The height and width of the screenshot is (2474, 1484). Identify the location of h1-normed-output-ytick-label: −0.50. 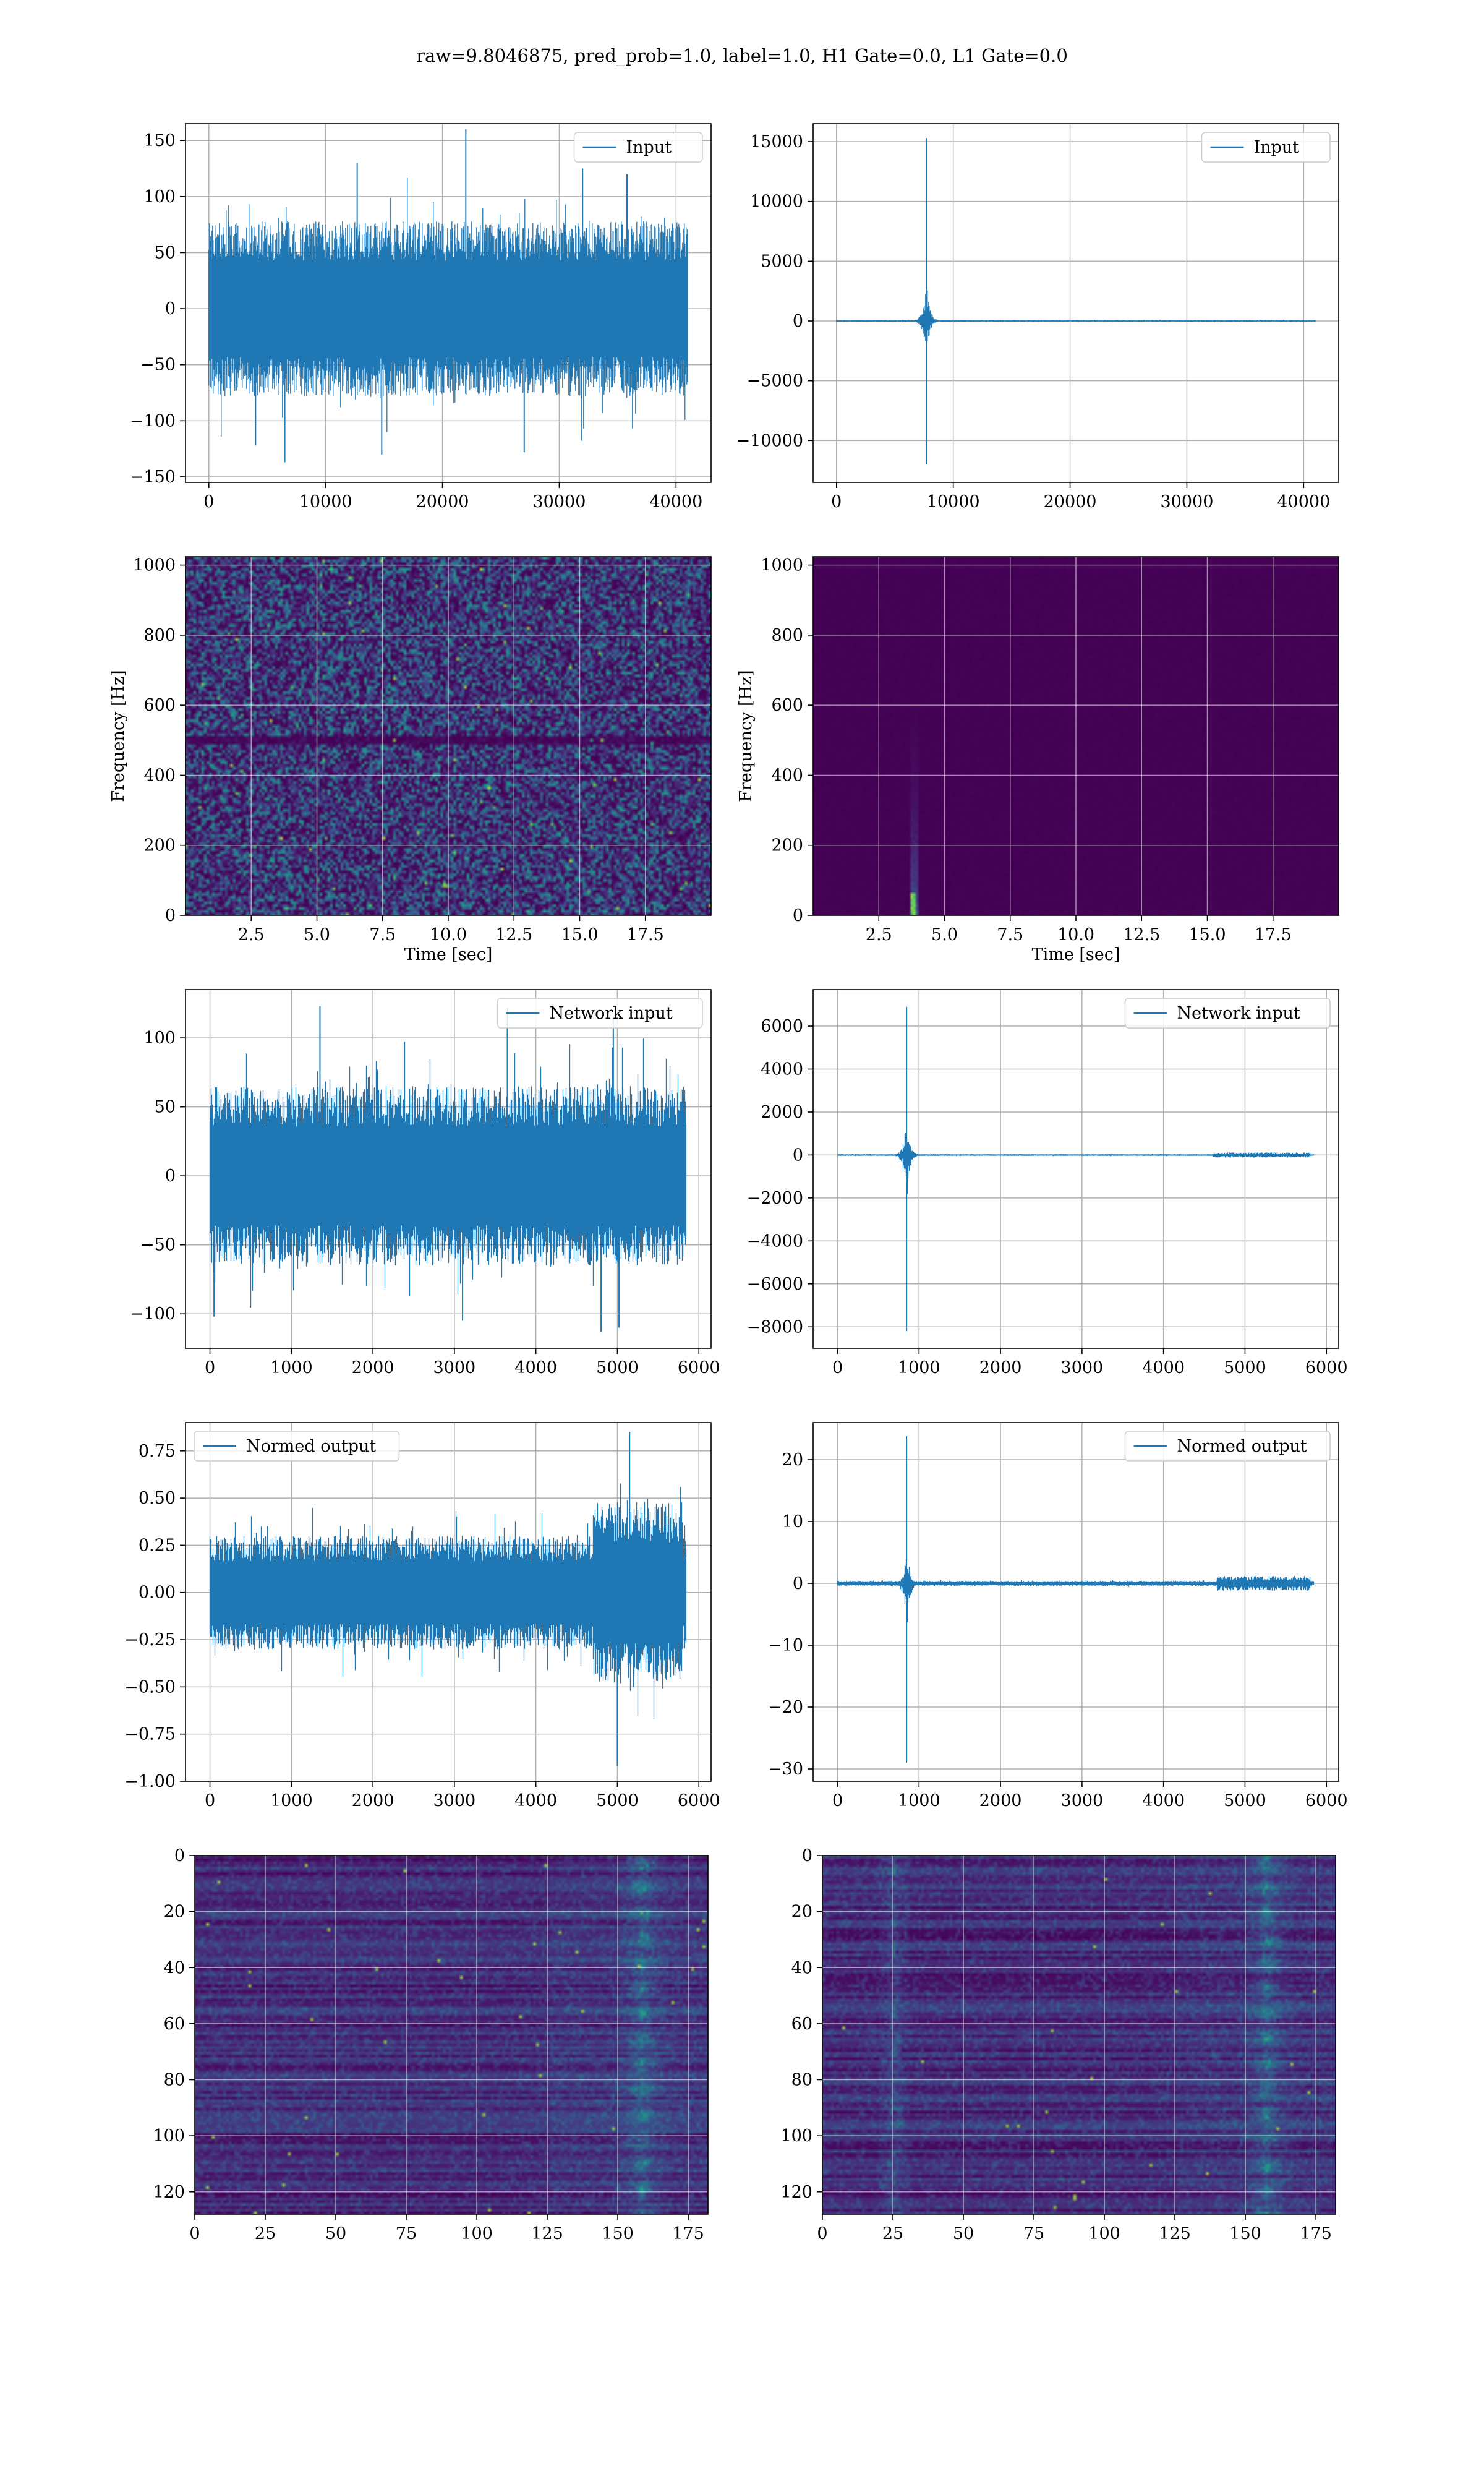
(150, 1687).